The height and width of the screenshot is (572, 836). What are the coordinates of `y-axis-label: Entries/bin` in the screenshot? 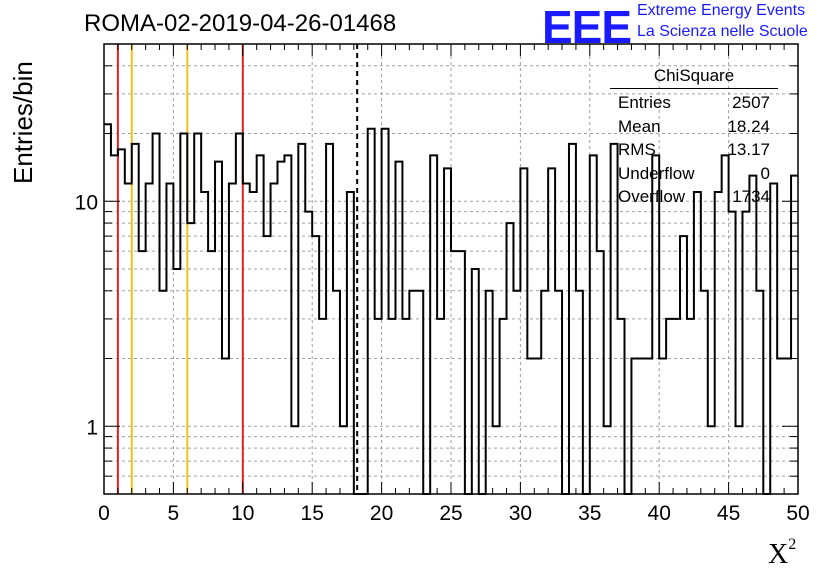 It's located at (23, 122).